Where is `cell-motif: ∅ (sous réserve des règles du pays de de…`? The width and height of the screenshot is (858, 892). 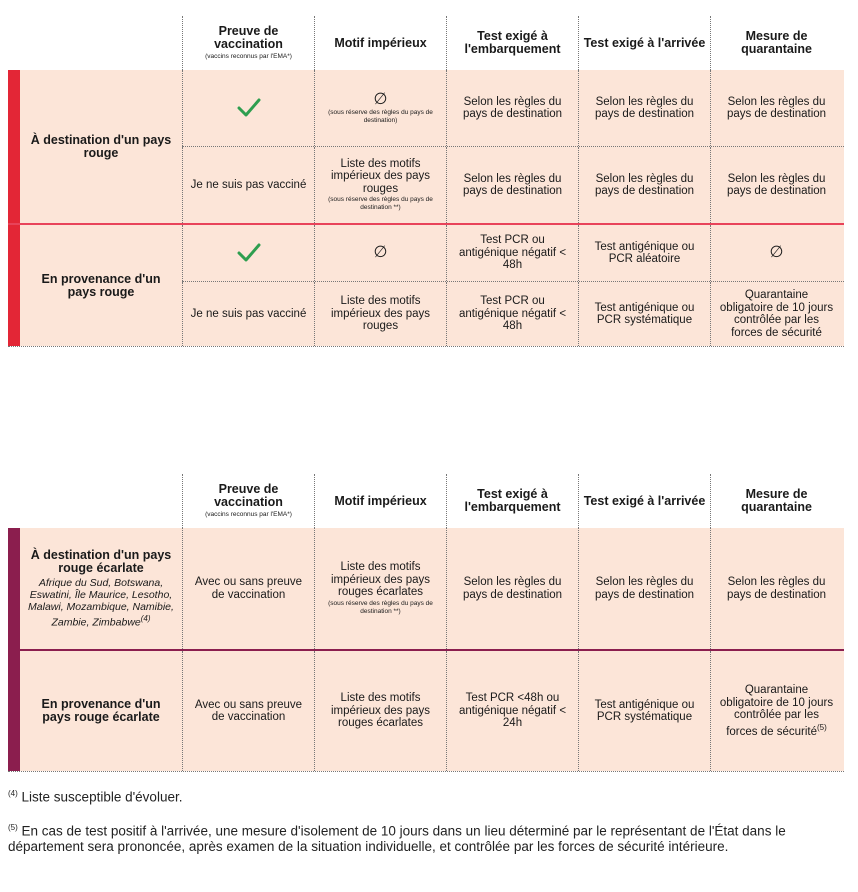 cell-motif: ∅ (sous réserve des règles du pays de de… is located at coordinates (380, 108).